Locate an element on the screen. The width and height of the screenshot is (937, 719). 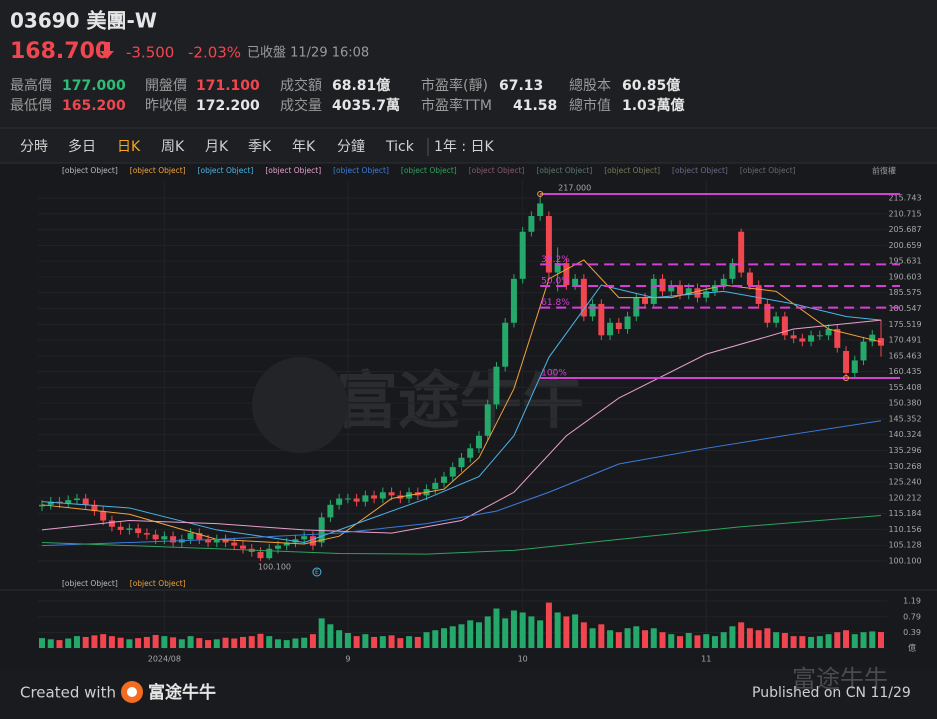
y-tick-label: 215.743 is located at coordinates (904, 198).